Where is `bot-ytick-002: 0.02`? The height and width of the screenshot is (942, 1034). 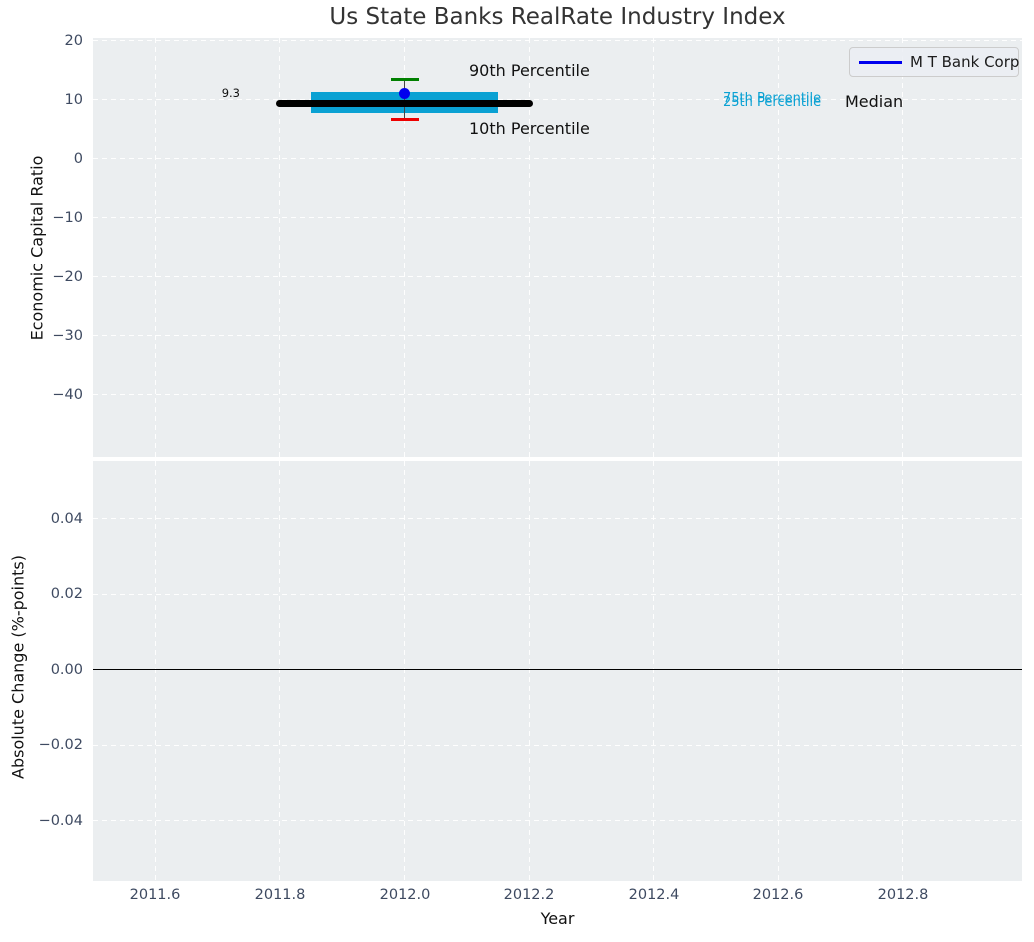
bot-ytick-002: 0.02 is located at coordinates (66, 594).